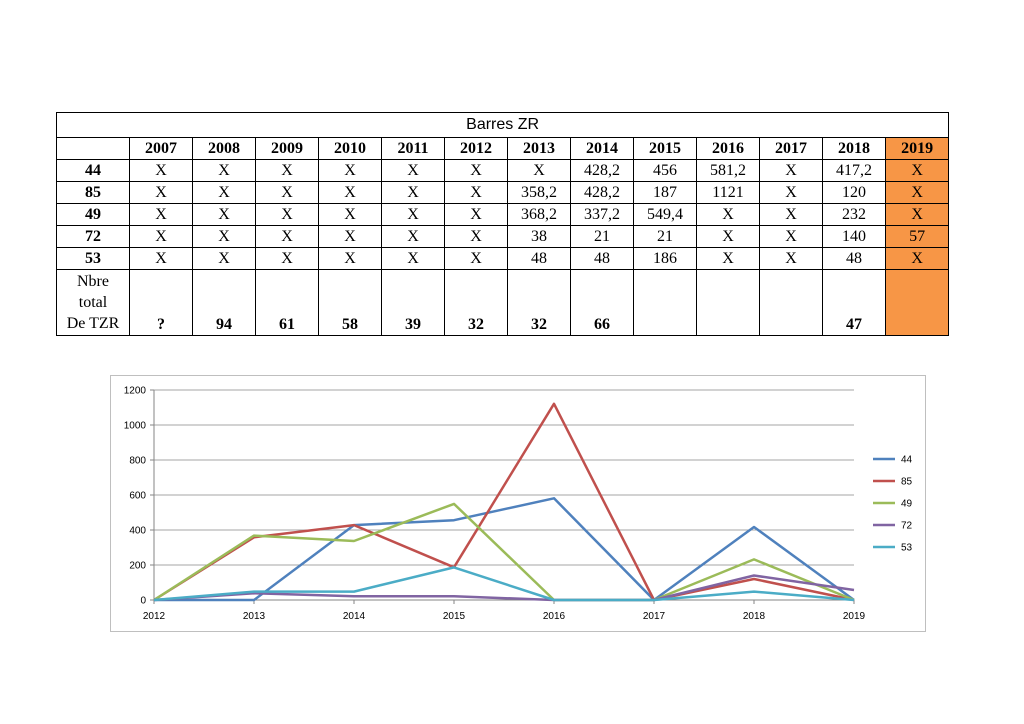 The image size is (1024, 724). I want to click on table-cell: 120, so click(854, 192).